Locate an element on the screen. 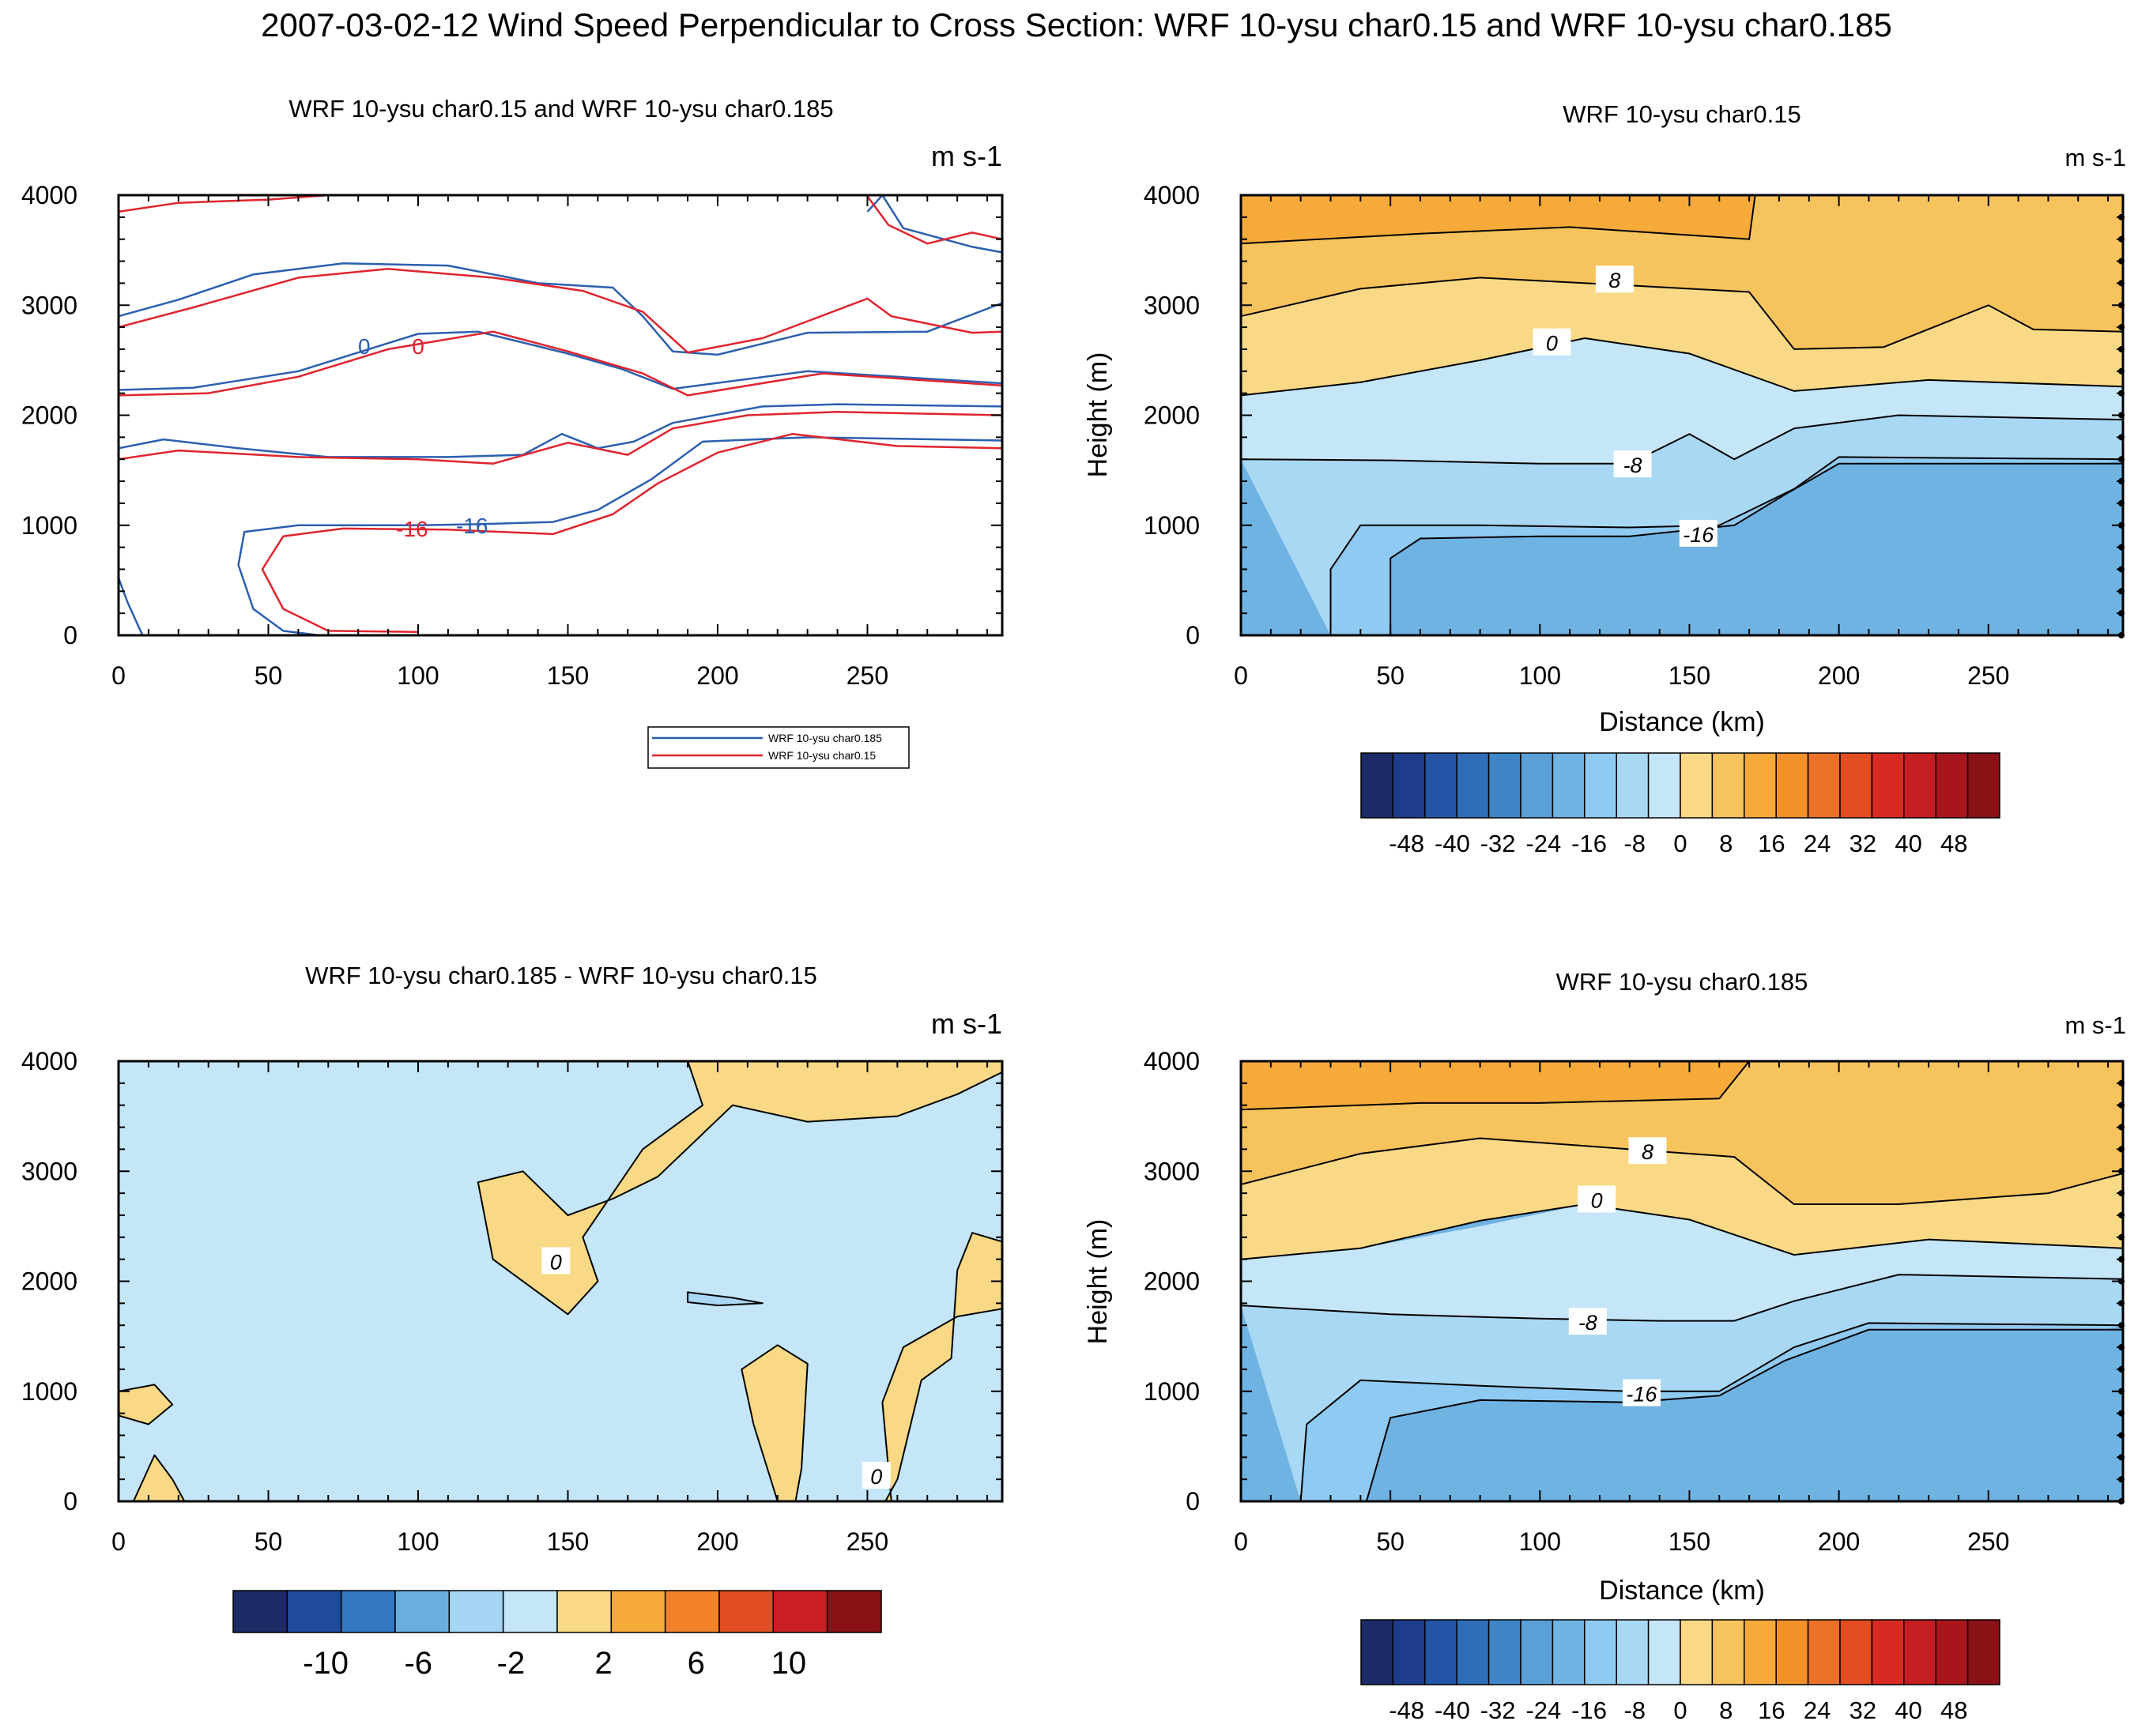  contour-labels: 8 0 -8 -16 is located at coordinates (1846, 1291).